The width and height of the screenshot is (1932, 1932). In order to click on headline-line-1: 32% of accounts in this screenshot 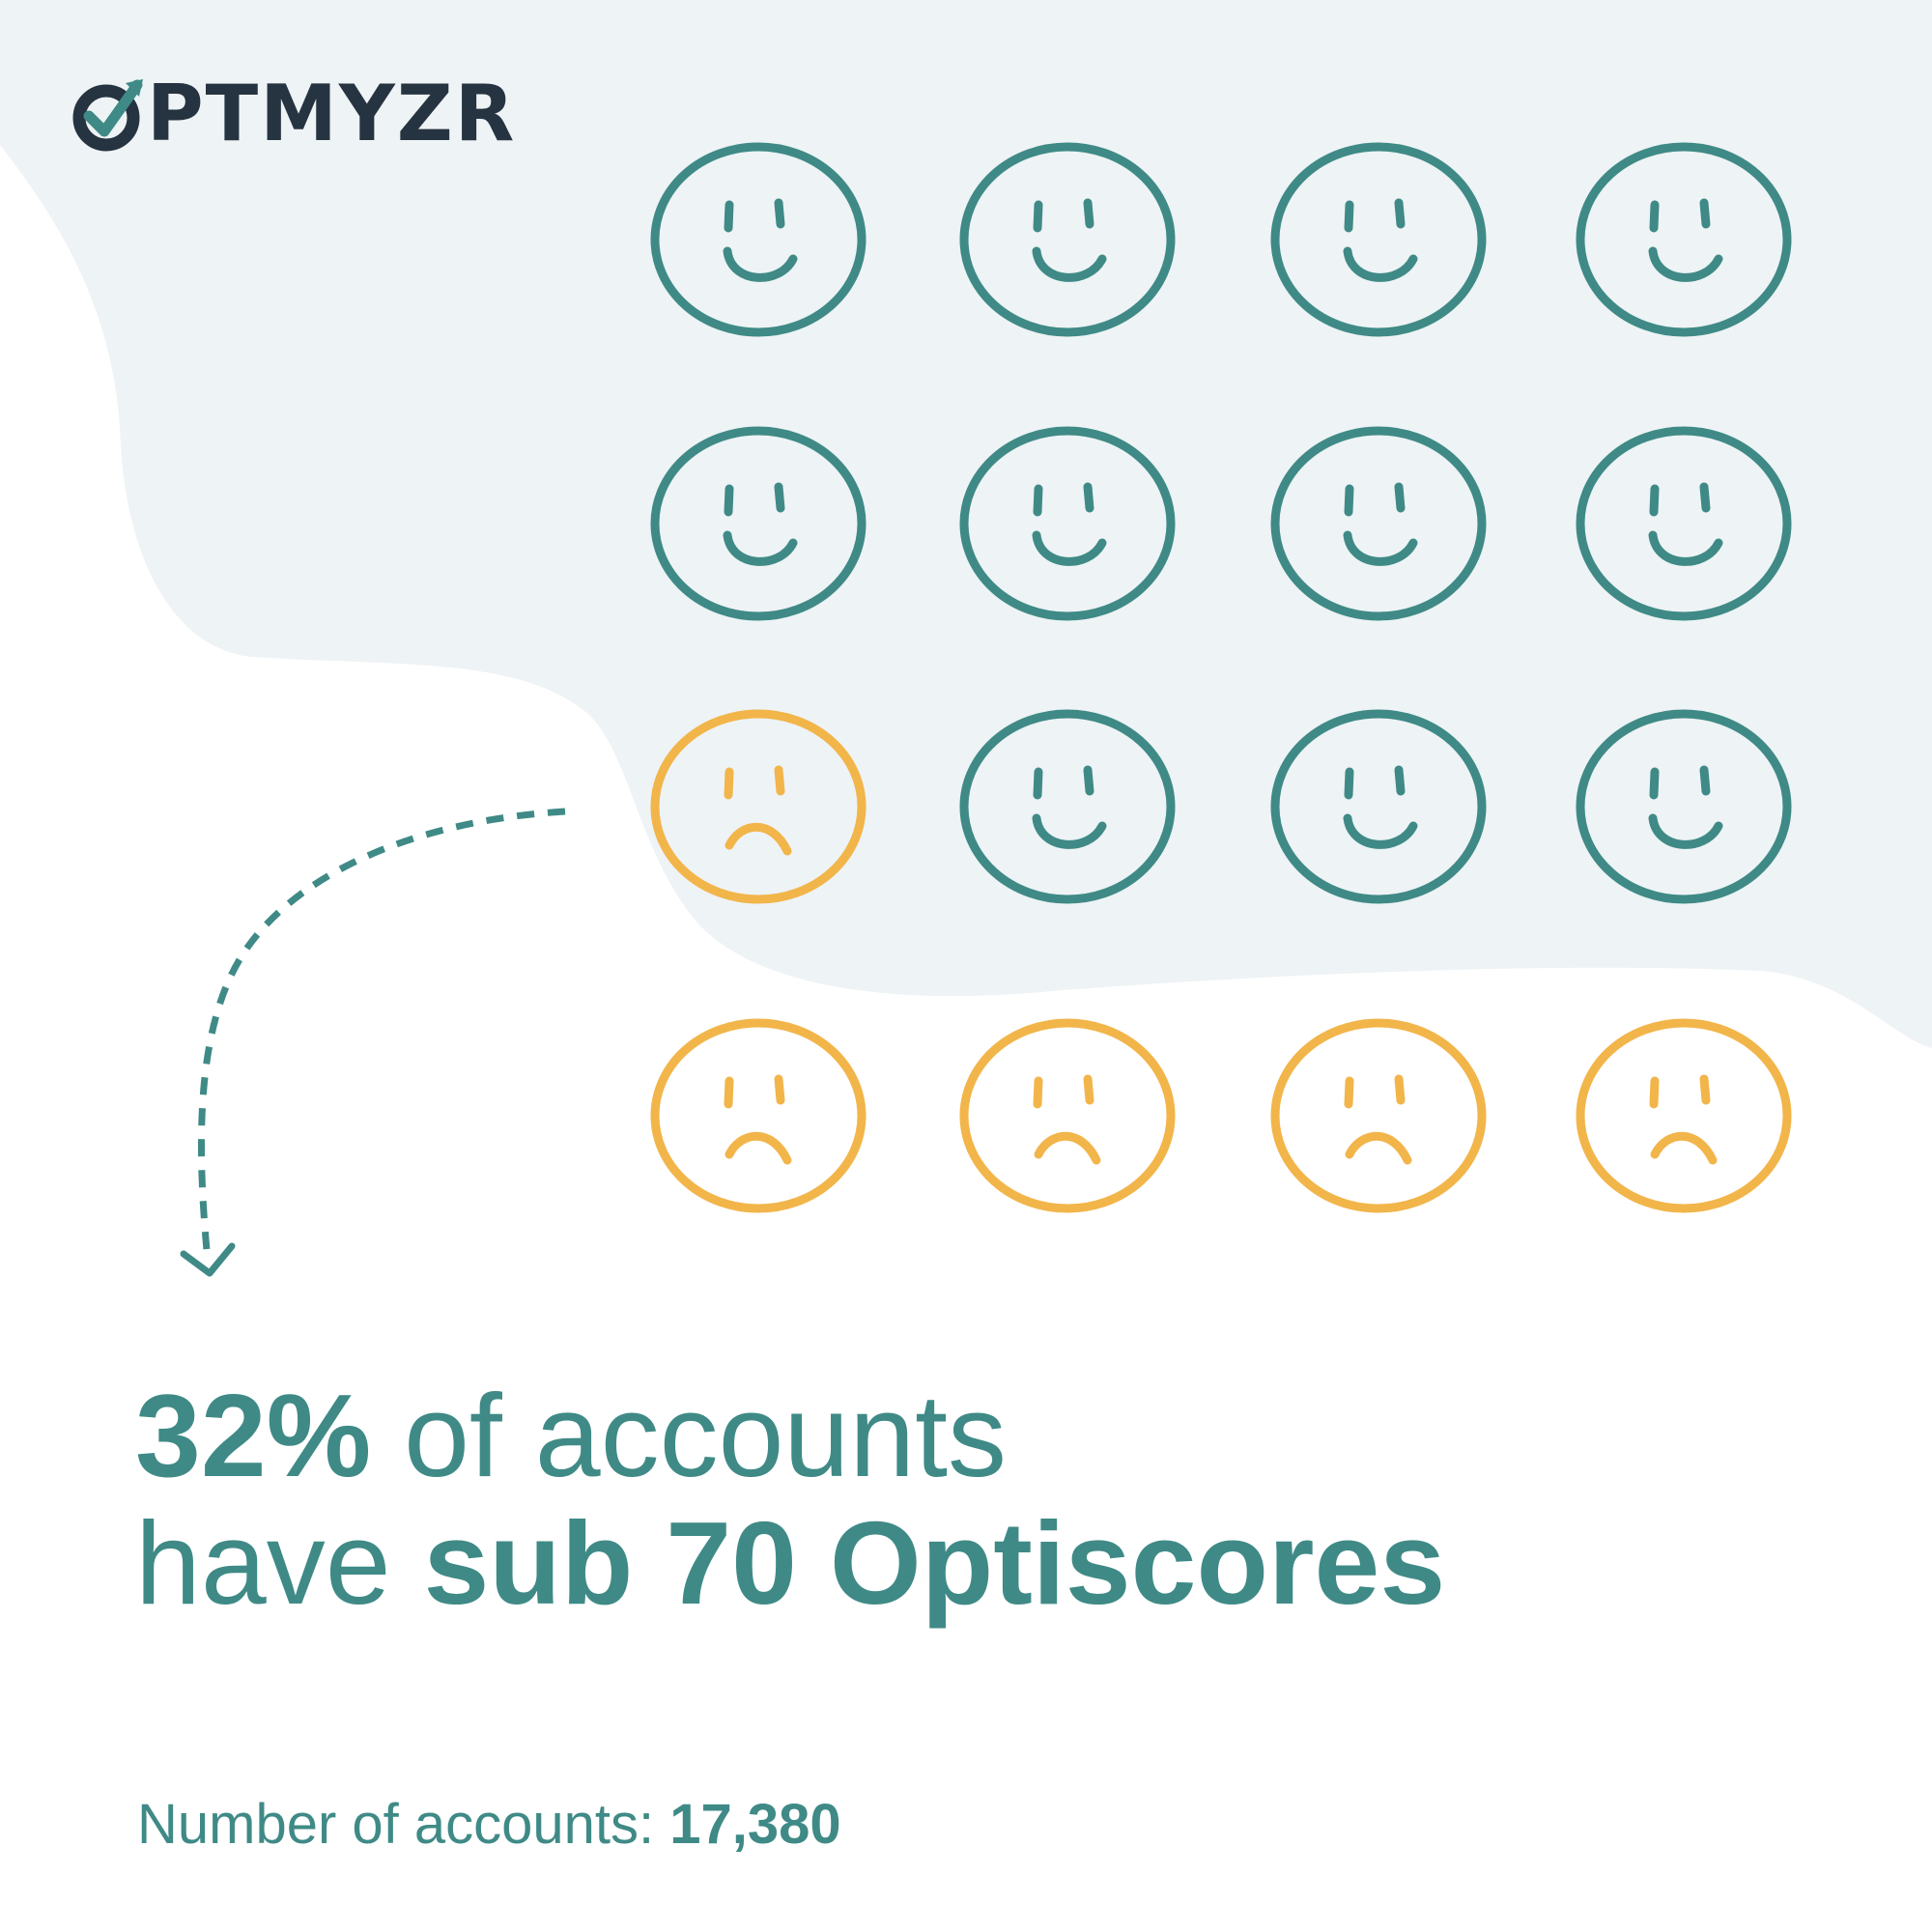, I will do `click(1005, 1435)`.